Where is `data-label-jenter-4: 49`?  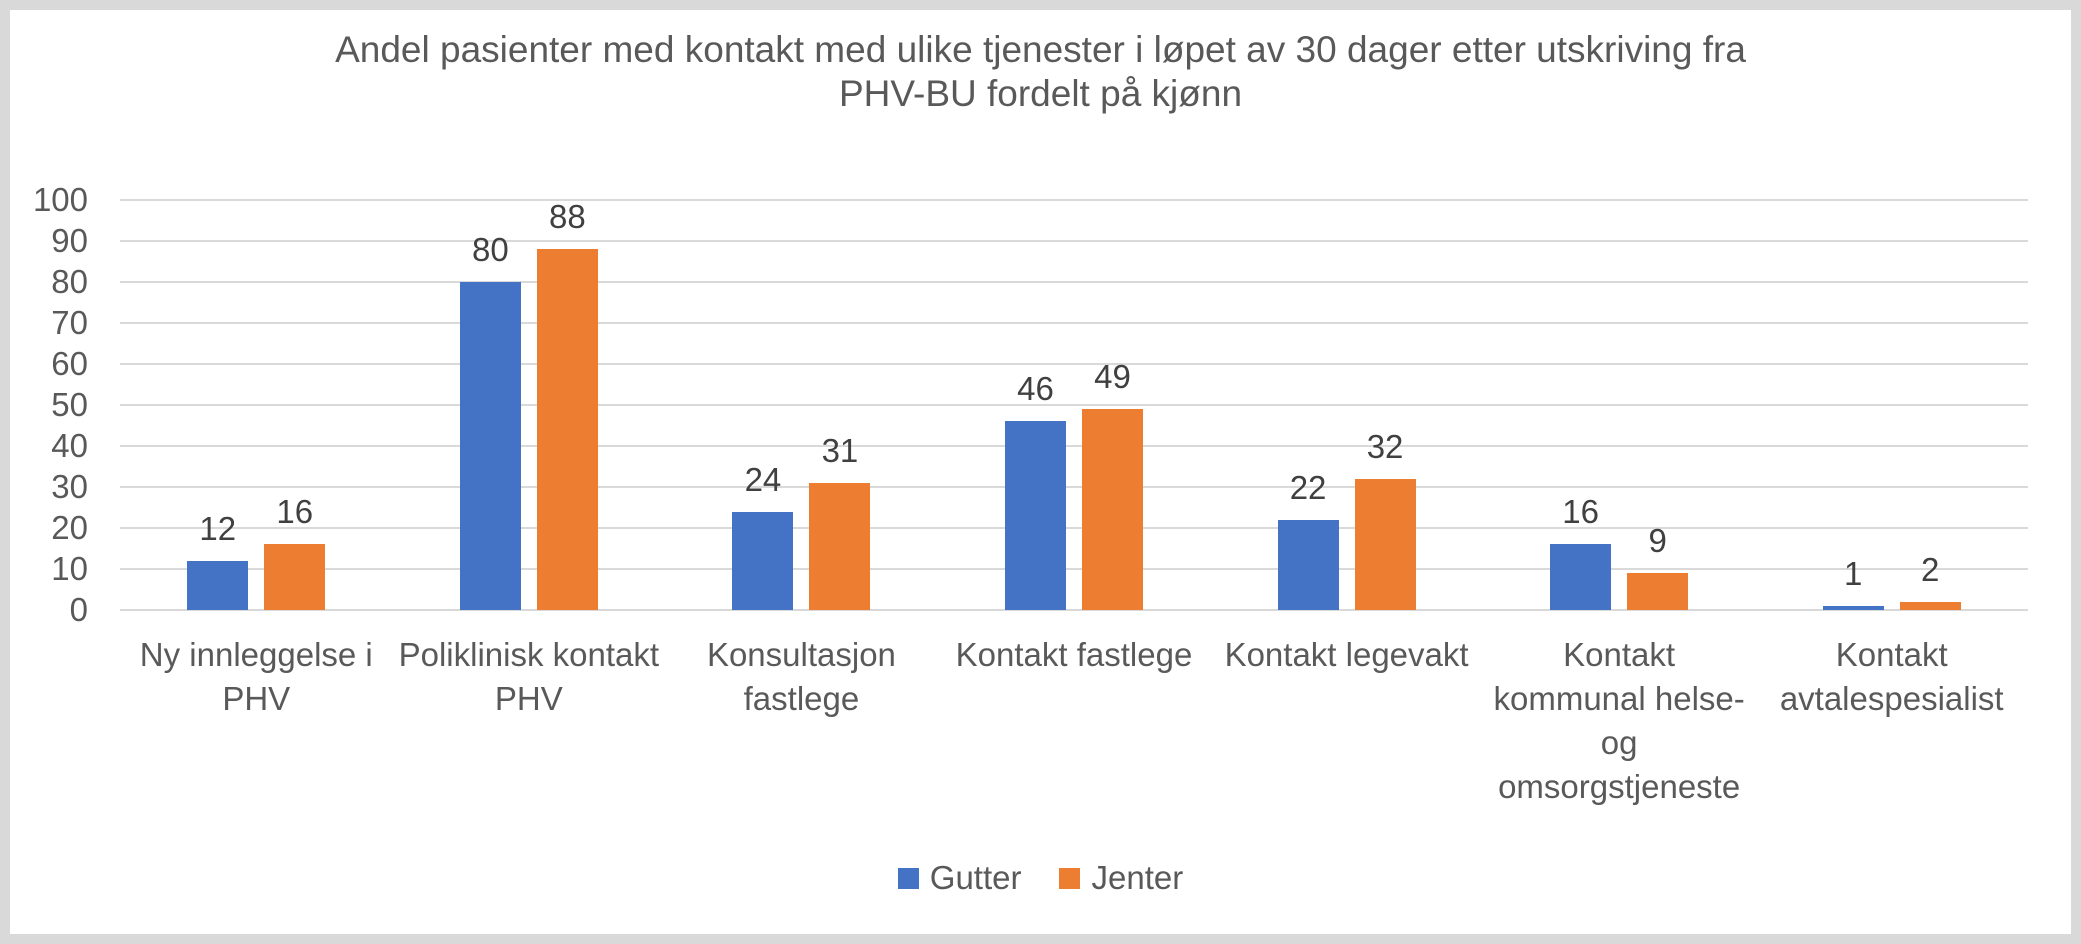 data-label-jenter-4: 49 is located at coordinates (1112, 377).